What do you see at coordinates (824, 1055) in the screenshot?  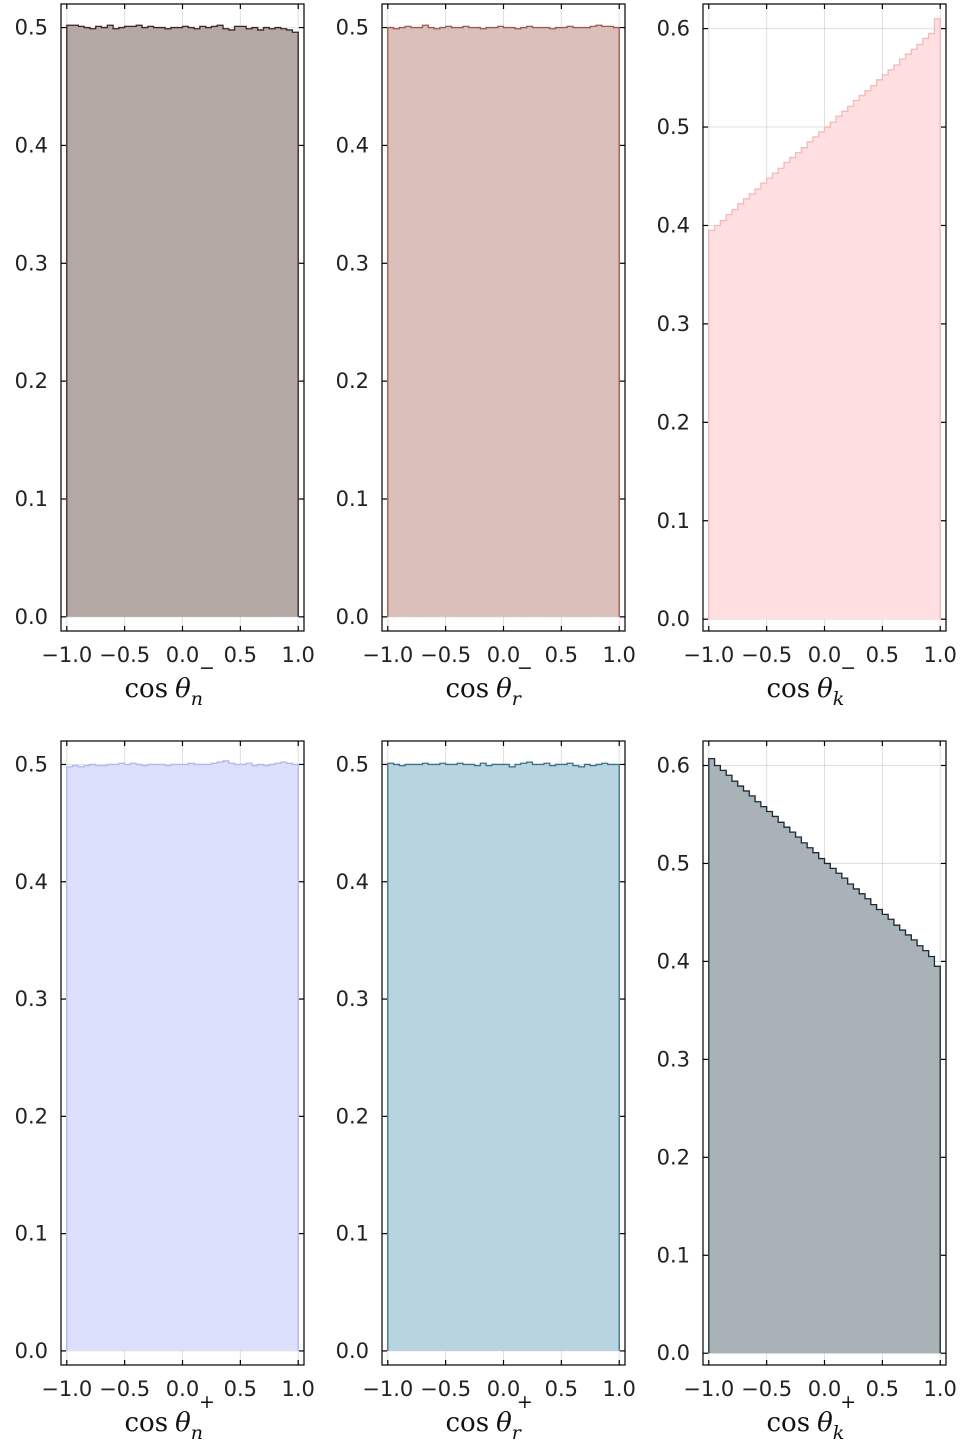 I see `histogram-outline` at bounding box center [824, 1055].